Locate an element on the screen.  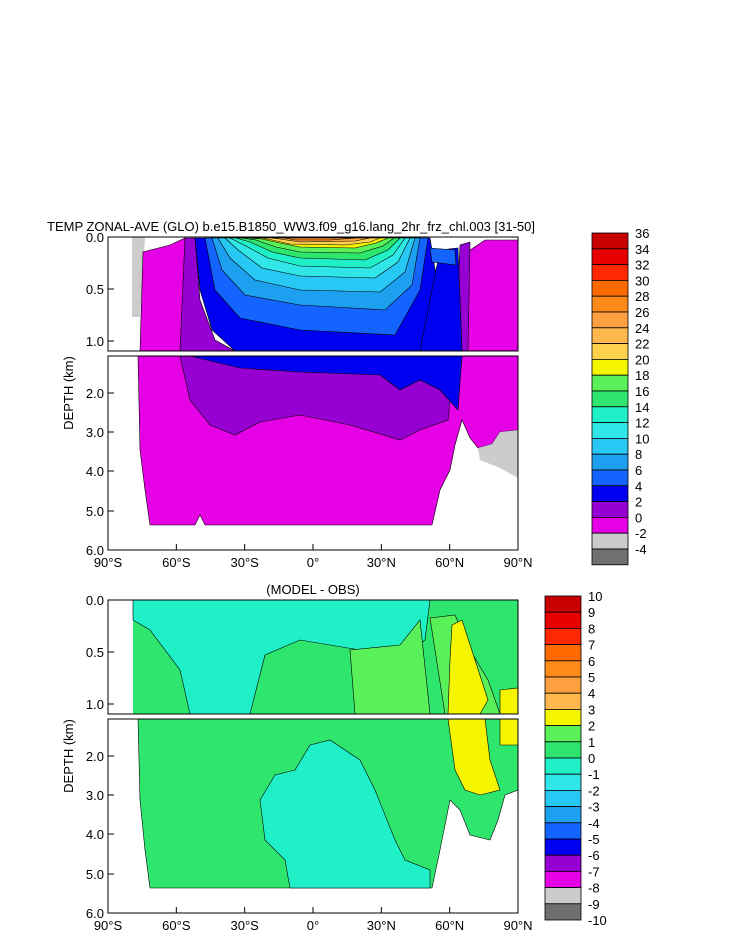
panel2-upper-frame is located at coordinates (313, 657).